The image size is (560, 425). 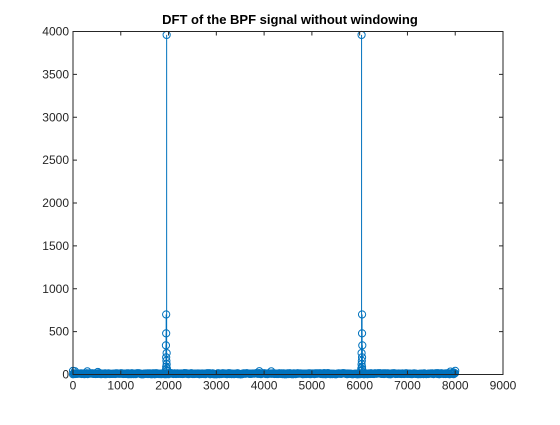 I want to click on x-tick-label: 2000, so click(x=168, y=386).